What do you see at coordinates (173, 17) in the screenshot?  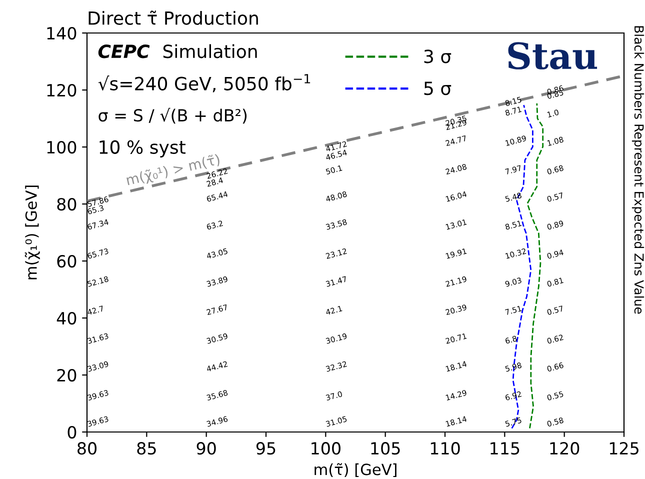 I see `chart-title: Direct τ̃ Production` at bounding box center [173, 17].